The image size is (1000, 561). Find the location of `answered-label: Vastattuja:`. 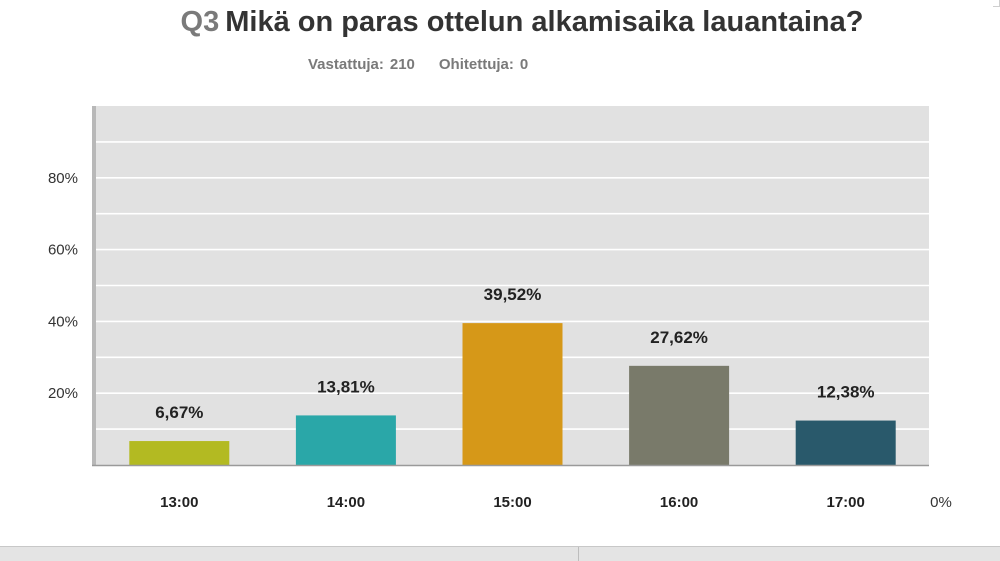

answered-label: Vastattuja: is located at coordinates (346, 64).